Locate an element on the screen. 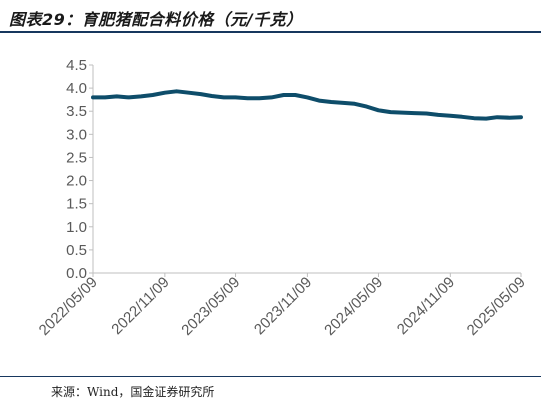  x-tick-label: 2024/11/09 is located at coordinates (426, 306).